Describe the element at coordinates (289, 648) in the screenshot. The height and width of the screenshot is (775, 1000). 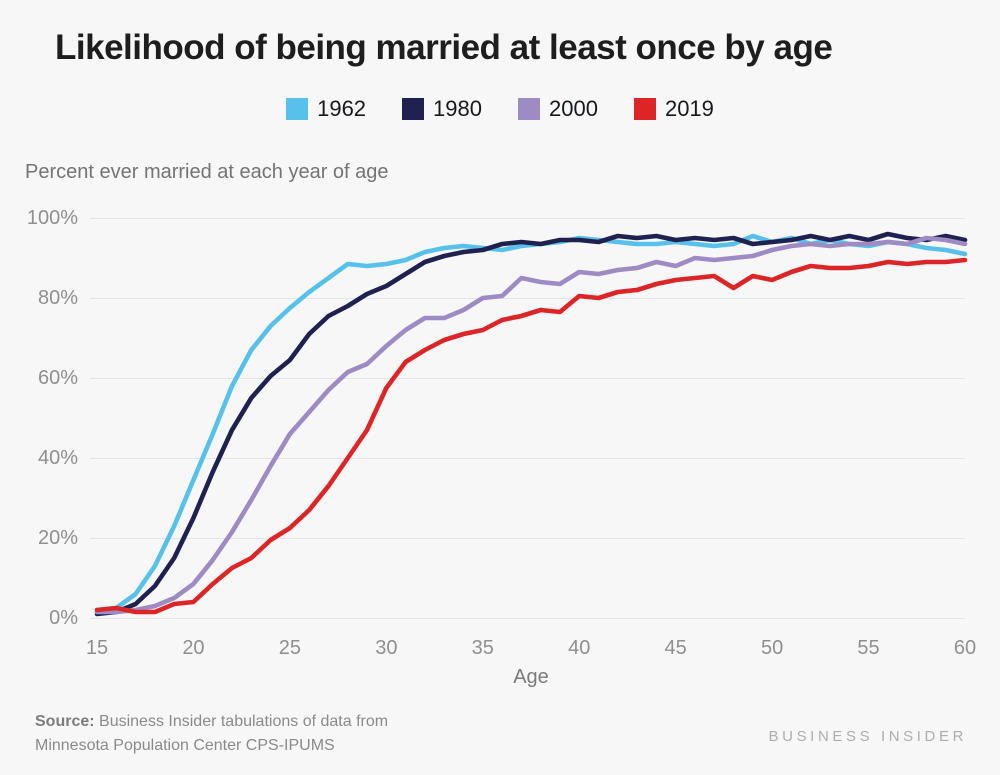
I see `x-axis-tick-25: 25` at that location.